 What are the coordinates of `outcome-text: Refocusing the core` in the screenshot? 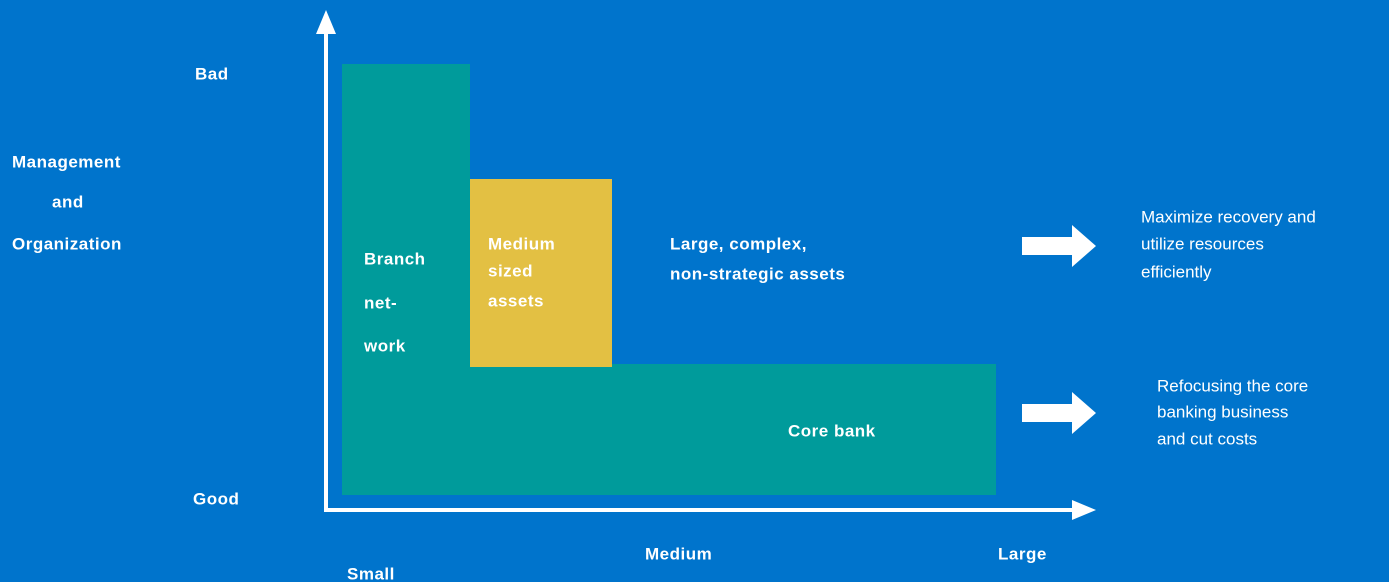 It's located at (1232, 385).